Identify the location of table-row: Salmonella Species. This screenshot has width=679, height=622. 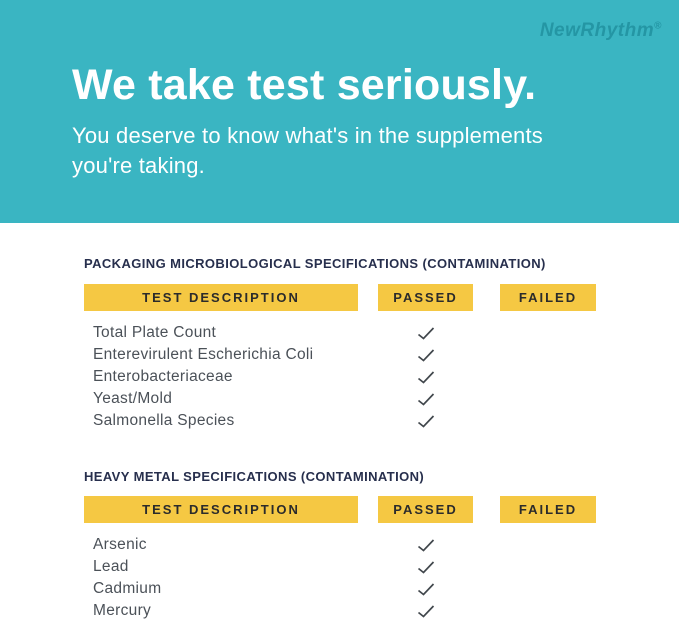
(381, 421).